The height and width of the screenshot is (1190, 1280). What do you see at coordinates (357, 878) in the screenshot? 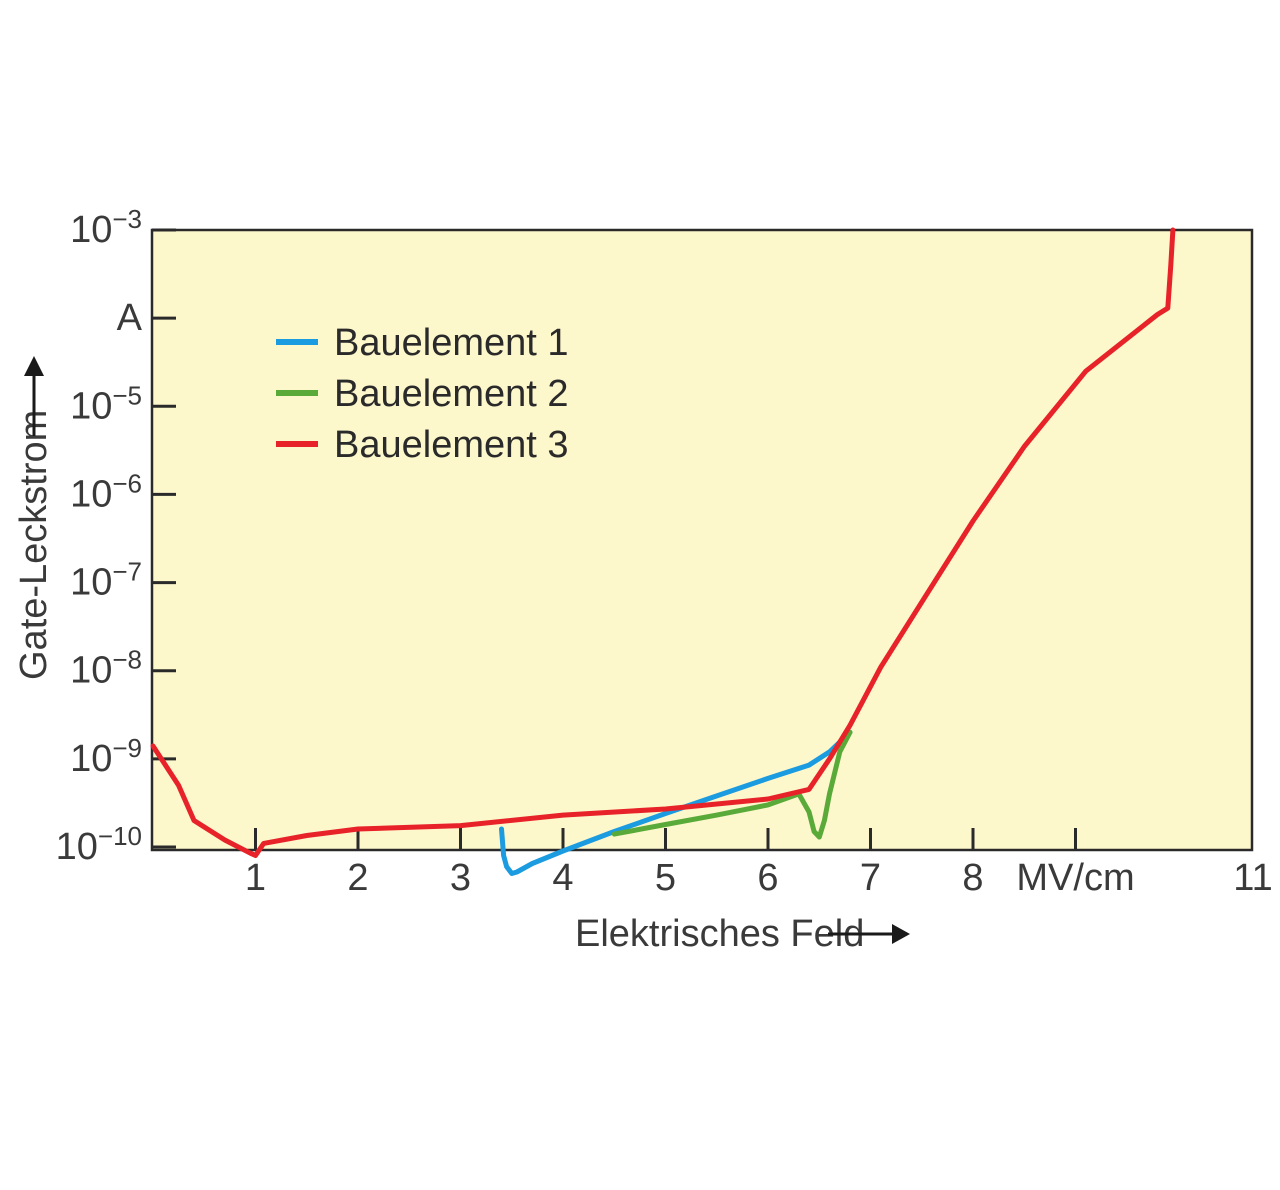
I see `x-tick-label: 2` at bounding box center [357, 878].